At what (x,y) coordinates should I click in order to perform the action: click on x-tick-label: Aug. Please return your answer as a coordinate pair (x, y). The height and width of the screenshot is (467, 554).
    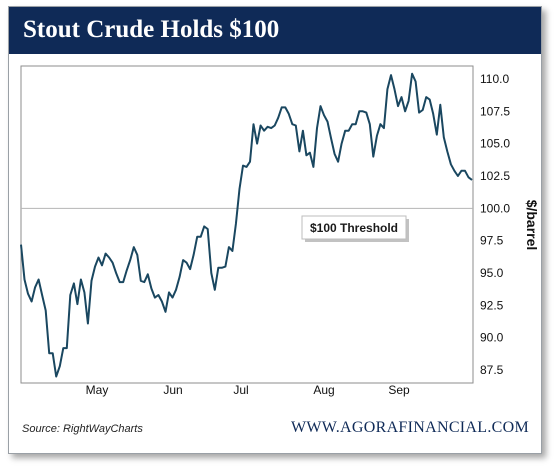
    Looking at the image, I should click on (323, 390).